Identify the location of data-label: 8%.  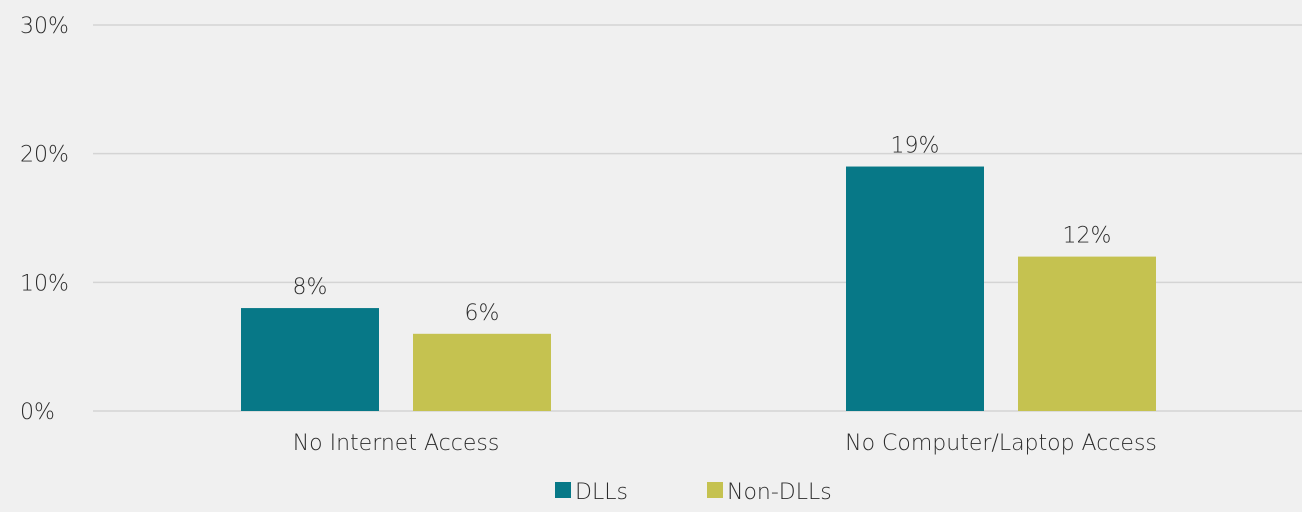
(310, 287).